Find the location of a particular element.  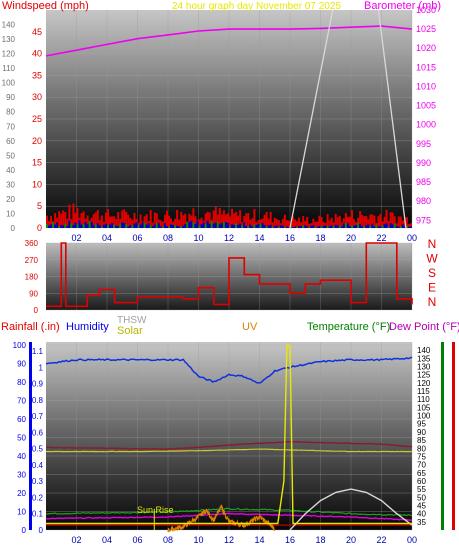

windspeed-kmh-tick: 50 is located at coordinates (10, 155).